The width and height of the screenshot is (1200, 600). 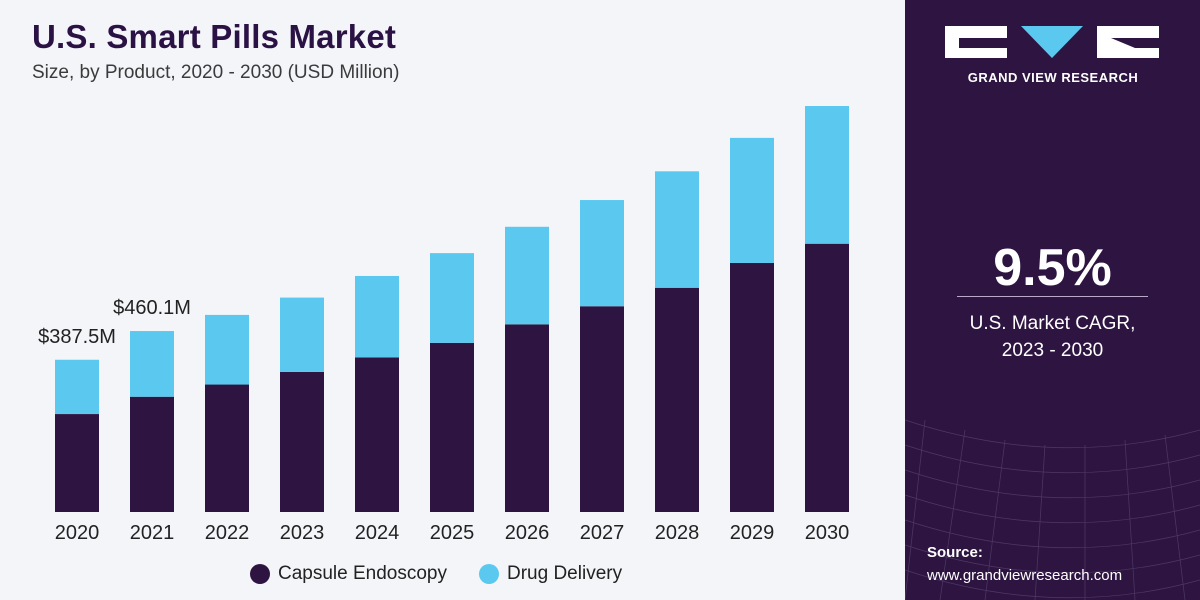 What do you see at coordinates (1025, 575) in the screenshot?
I see `source-url: www.grandviewresearch.com` at bounding box center [1025, 575].